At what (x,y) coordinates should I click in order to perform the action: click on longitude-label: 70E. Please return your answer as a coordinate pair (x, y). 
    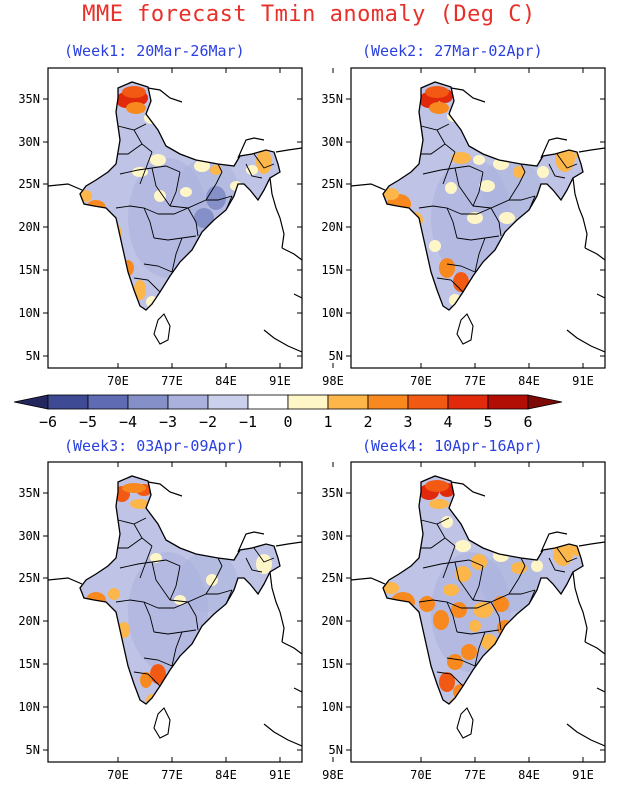
    Looking at the image, I should click on (421, 381).